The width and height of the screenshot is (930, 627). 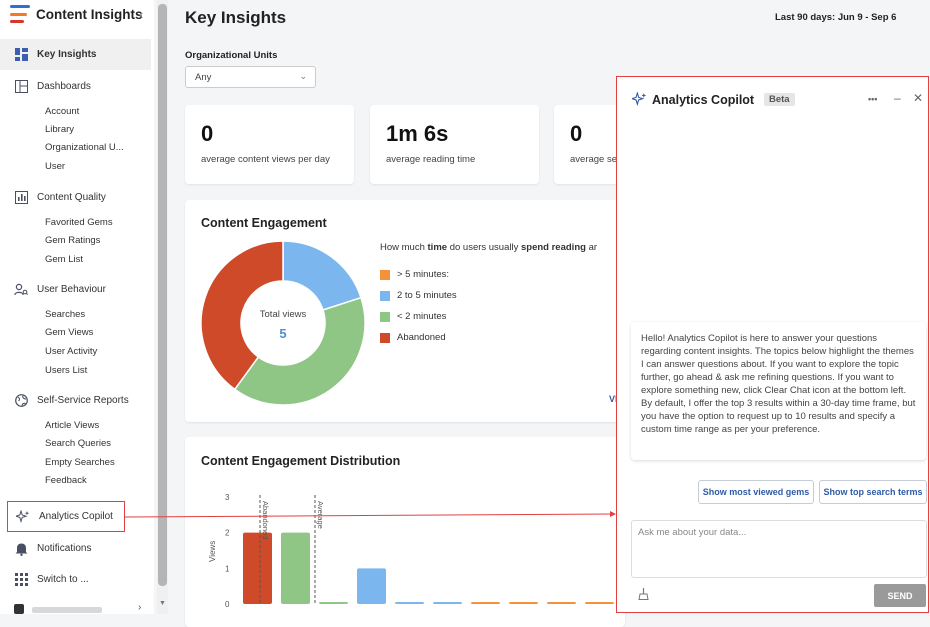 I want to click on y-tick-label: 3, so click(x=227, y=497).